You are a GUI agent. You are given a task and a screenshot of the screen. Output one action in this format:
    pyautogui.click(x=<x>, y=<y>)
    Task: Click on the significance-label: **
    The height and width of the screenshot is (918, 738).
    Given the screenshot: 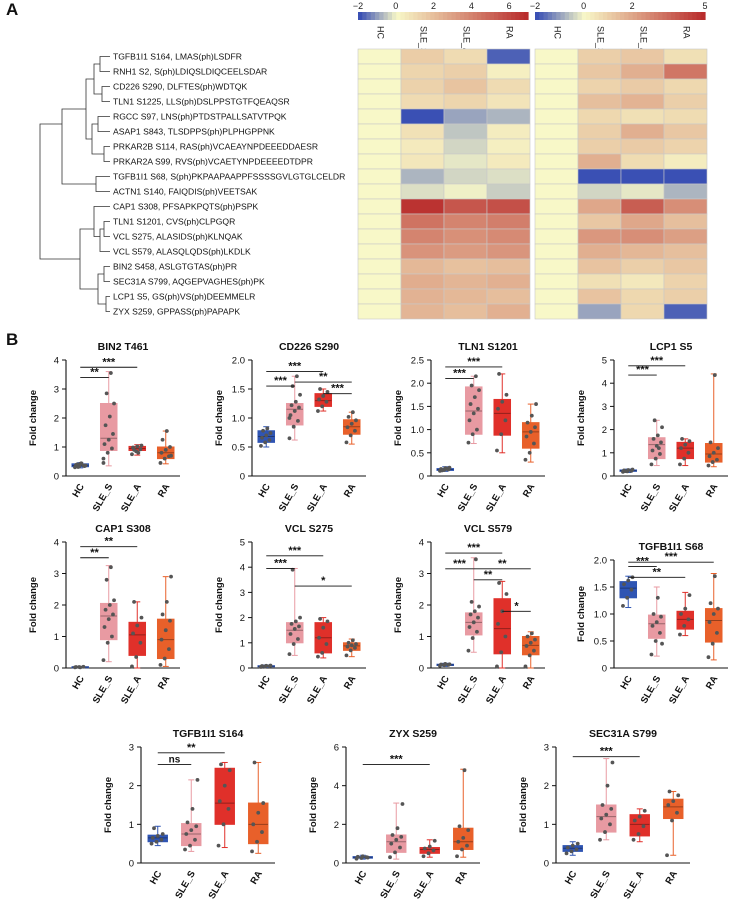 What is the action you would take?
    pyautogui.click(x=323, y=377)
    